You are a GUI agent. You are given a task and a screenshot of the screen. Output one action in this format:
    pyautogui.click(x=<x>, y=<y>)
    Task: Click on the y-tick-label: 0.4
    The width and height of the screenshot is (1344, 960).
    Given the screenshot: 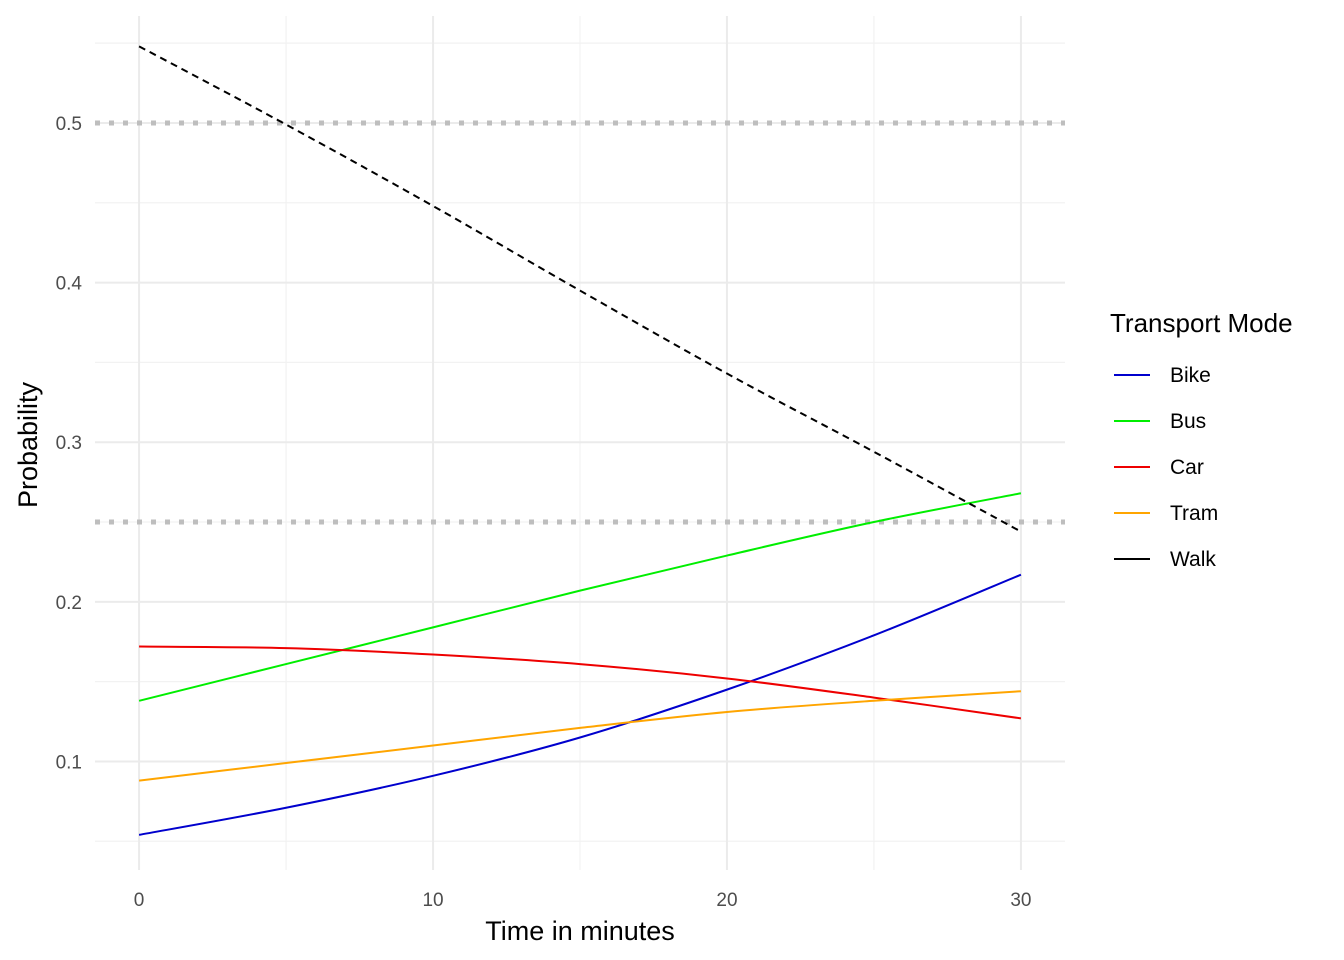 What is the action you would take?
    pyautogui.click(x=69, y=284)
    